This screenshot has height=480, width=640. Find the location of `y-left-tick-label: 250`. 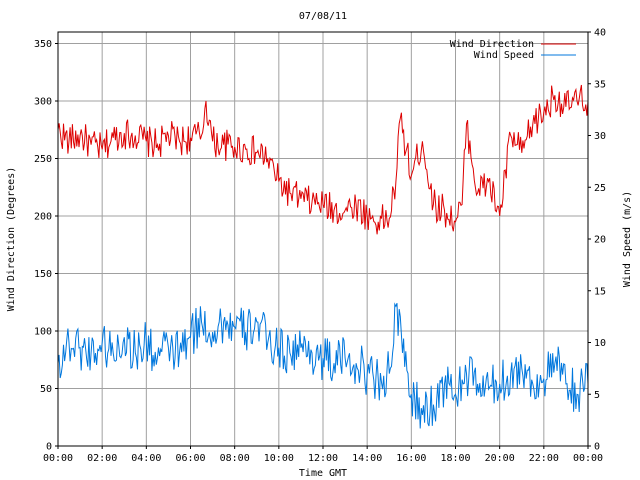

y-left-tick-label: 250 is located at coordinates (43, 159).